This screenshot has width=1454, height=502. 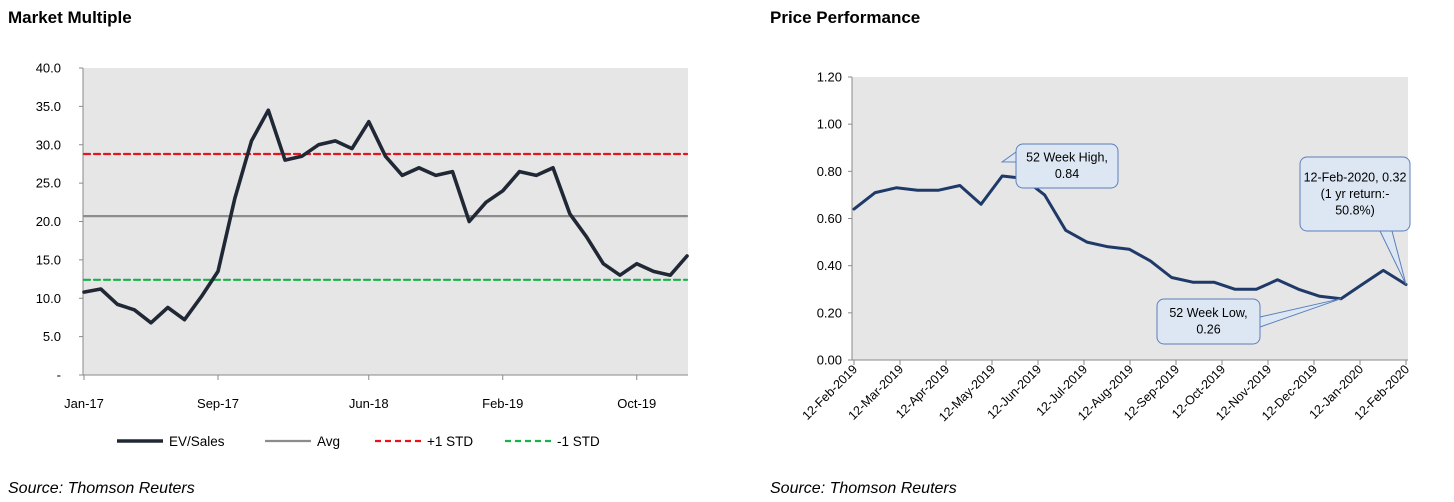 I want to click on callout-text-line: 0.84, so click(x=1067, y=174).